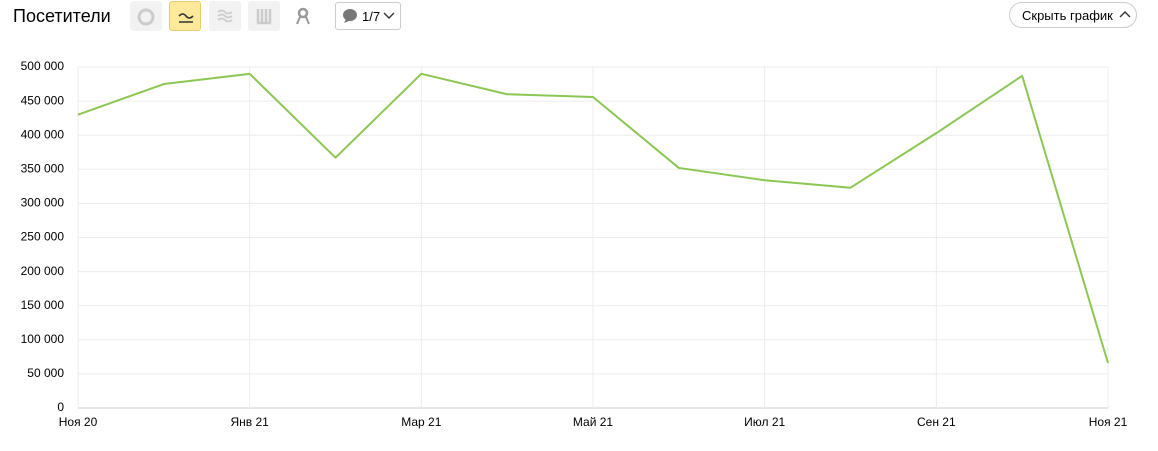 The height and width of the screenshot is (451, 1158). What do you see at coordinates (304, 16) in the screenshot?
I see `map-button` at bounding box center [304, 16].